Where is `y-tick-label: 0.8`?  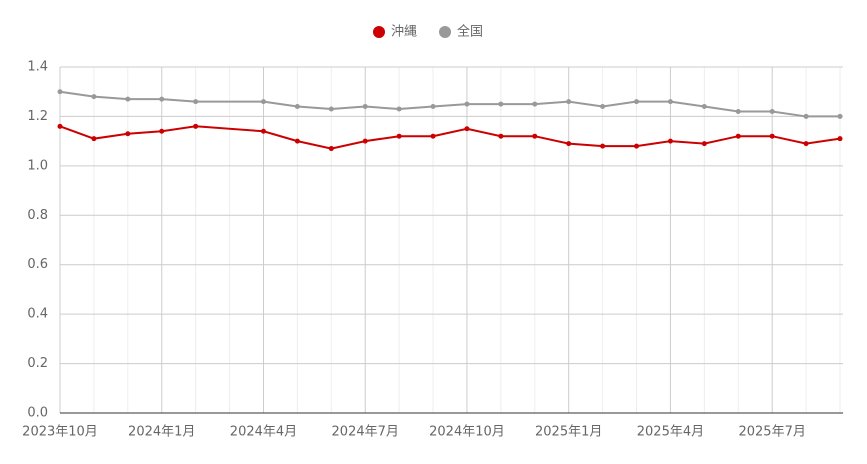
y-tick-label: 0.8 is located at coordinates (37, 215).